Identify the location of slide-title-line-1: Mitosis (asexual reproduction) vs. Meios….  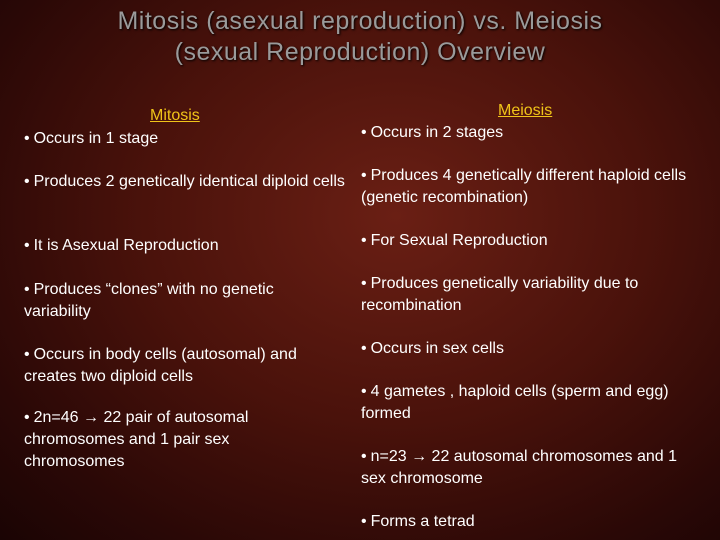
(360, 21).